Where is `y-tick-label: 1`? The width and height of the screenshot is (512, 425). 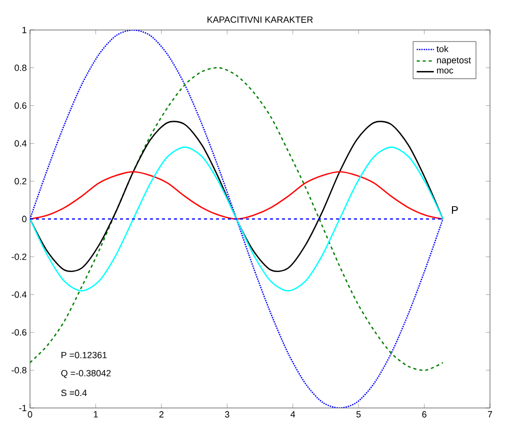
y-tick-label: 1 is located at coordinates (24, 30).